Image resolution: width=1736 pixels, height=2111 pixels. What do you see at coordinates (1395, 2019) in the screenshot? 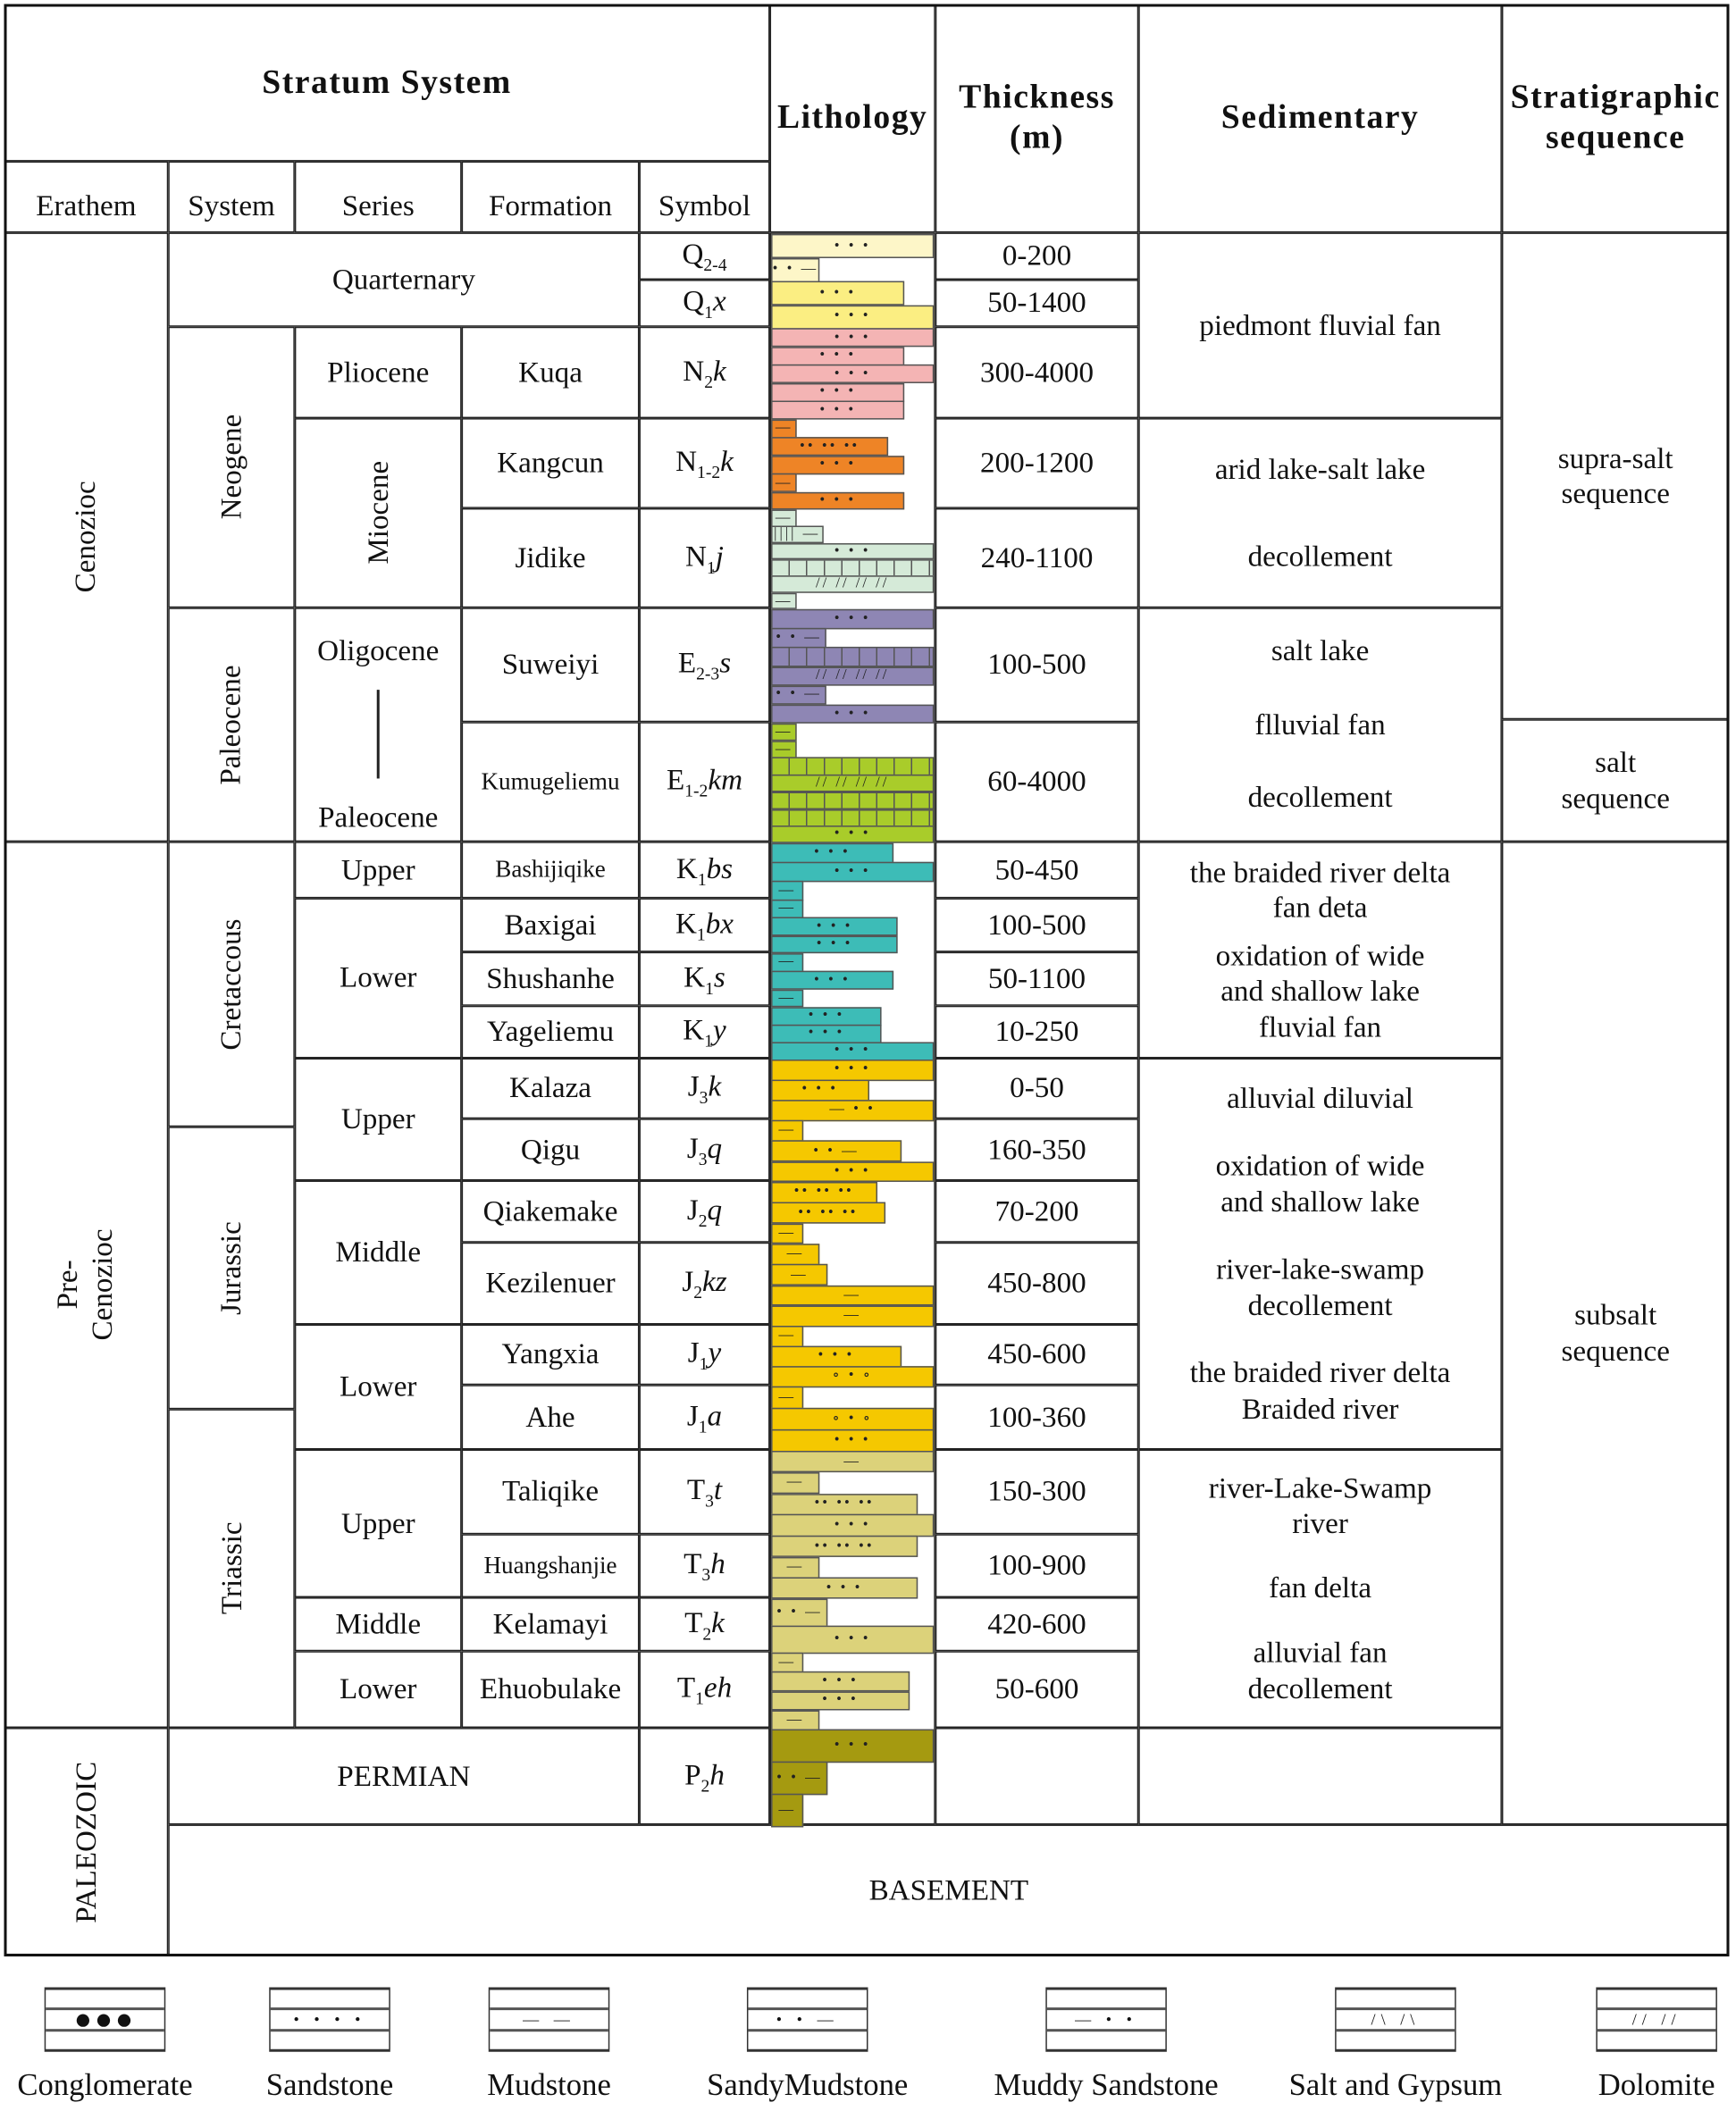
I see `legend-salt-gypsum-swatch: /\ /\` at bounding box center [1395, 2019].